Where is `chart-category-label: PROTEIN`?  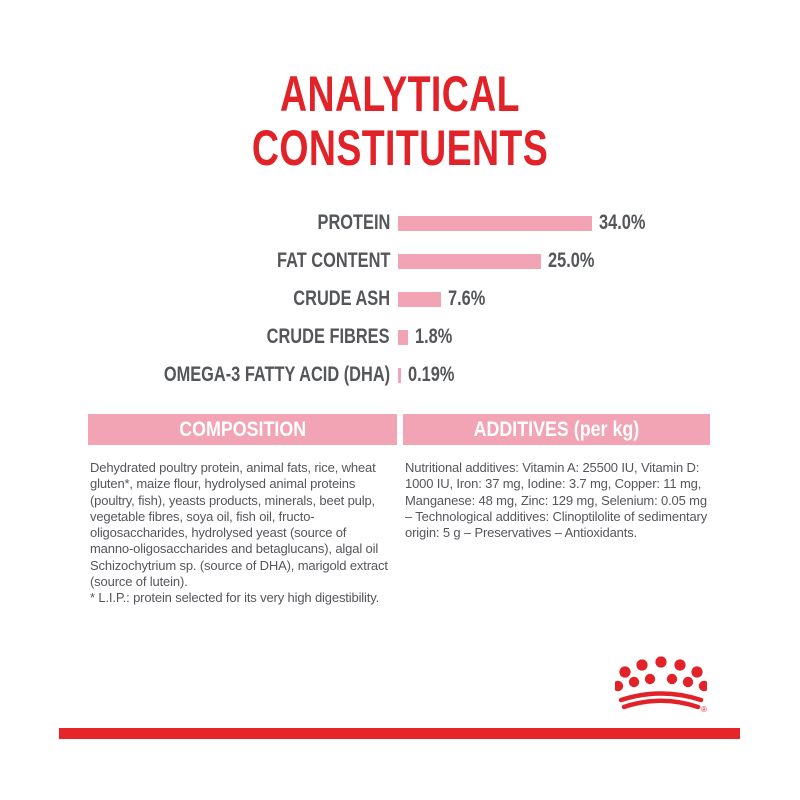
chart-category-label: PROTEIN is located at coordinates (195, 223).